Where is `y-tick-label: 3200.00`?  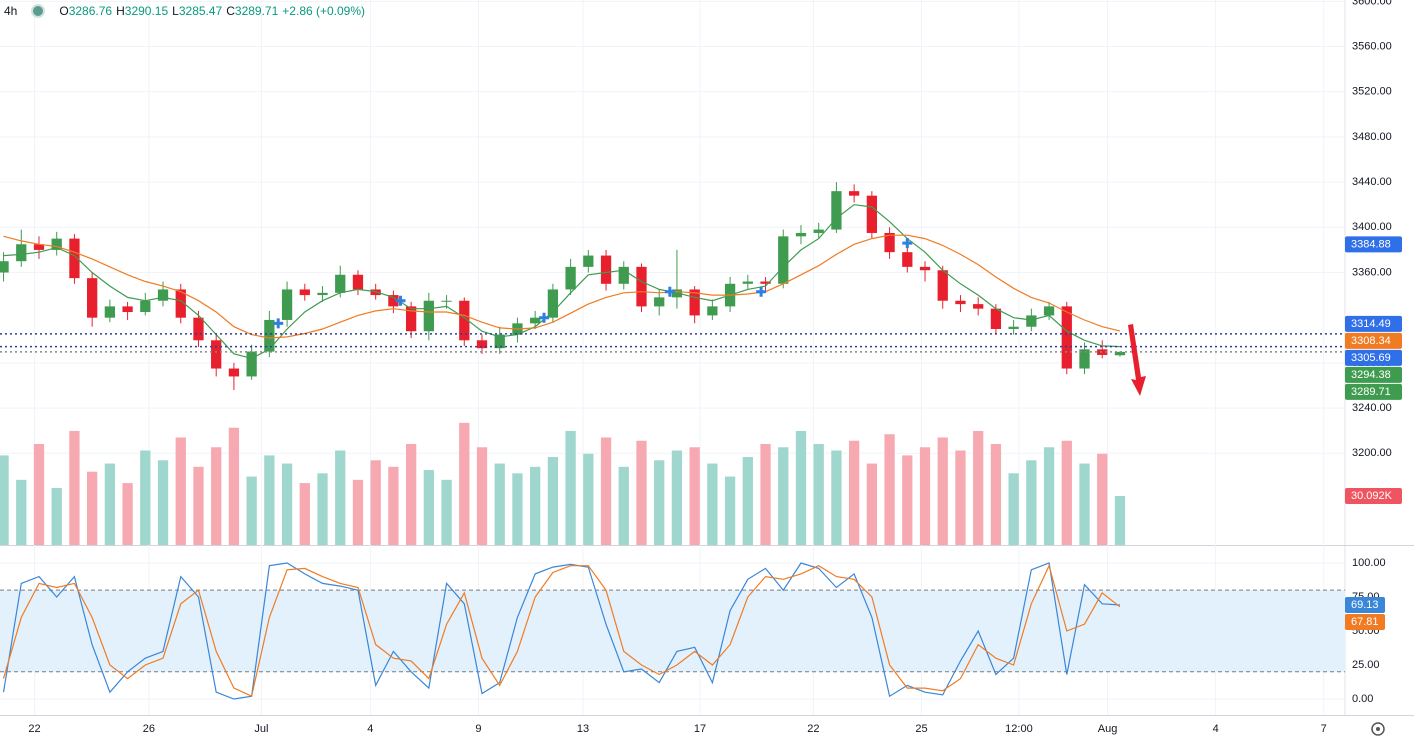
y-tick-label: 3200.00 is located at coordinates (1372, 453).